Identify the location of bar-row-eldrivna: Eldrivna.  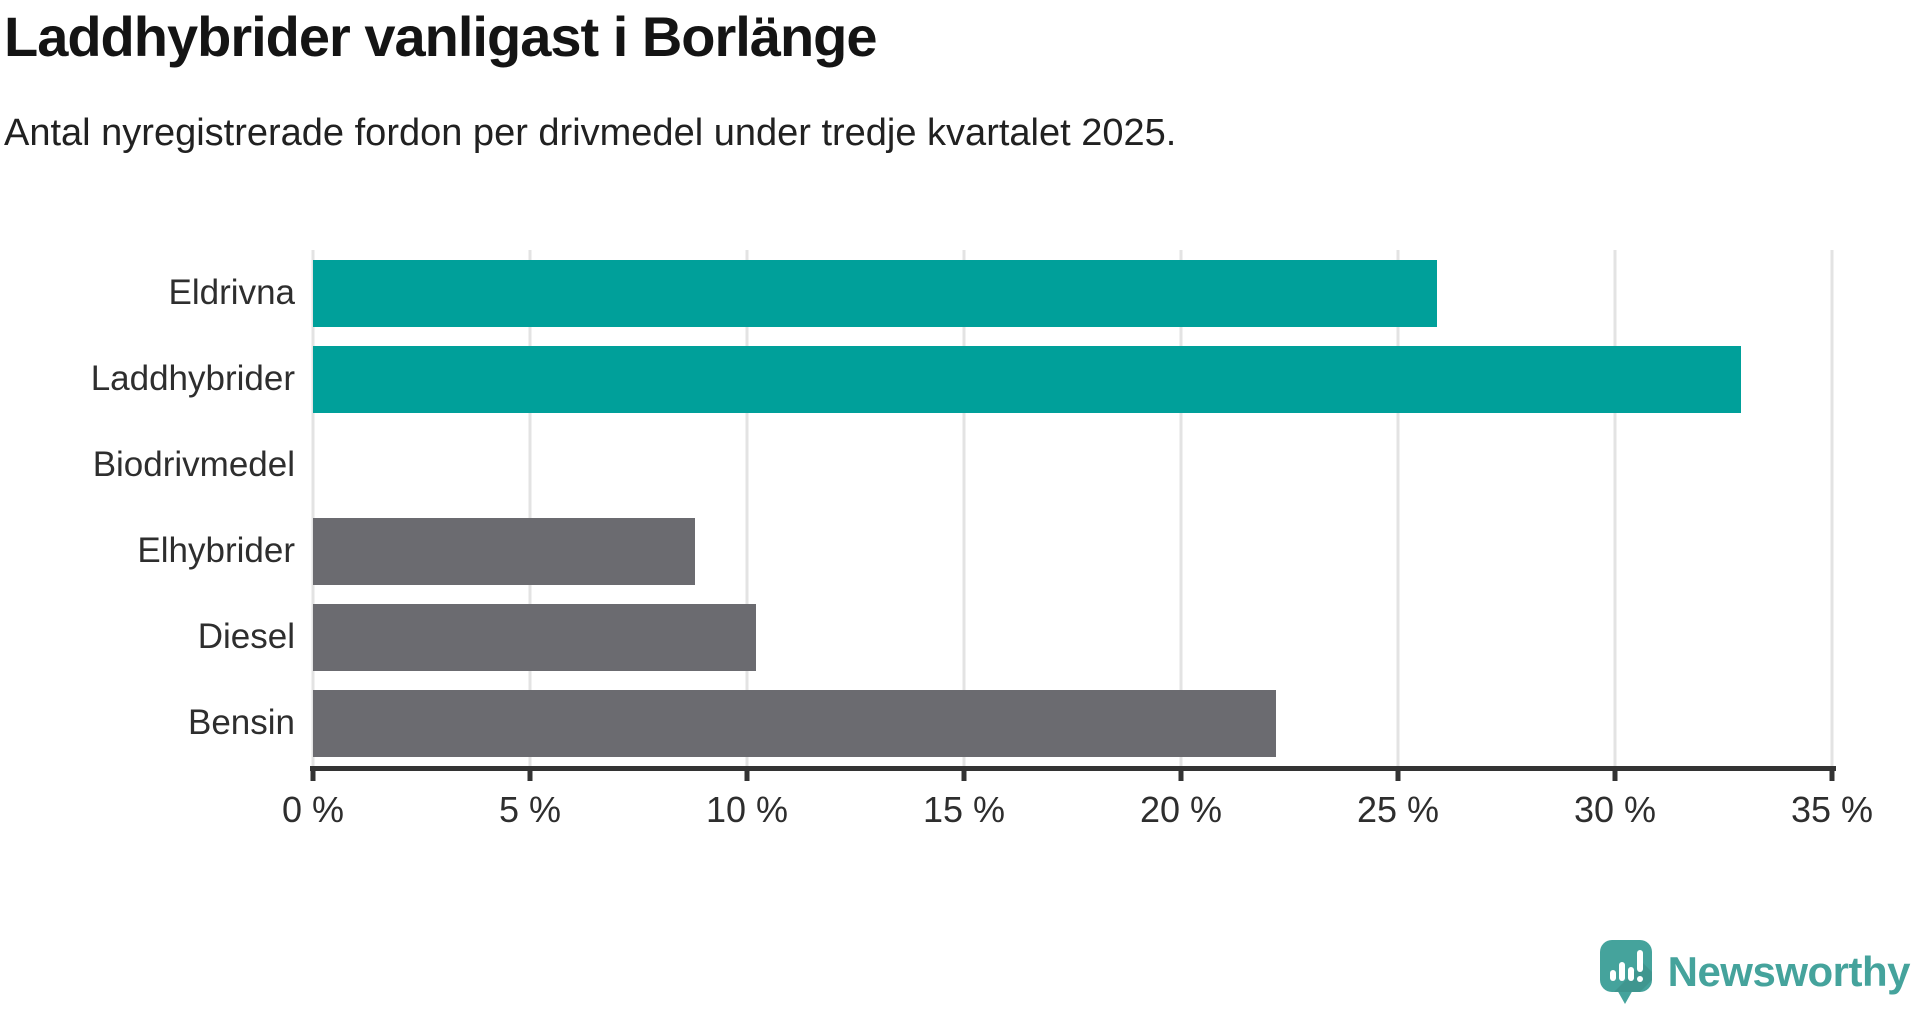
(1000, 293).